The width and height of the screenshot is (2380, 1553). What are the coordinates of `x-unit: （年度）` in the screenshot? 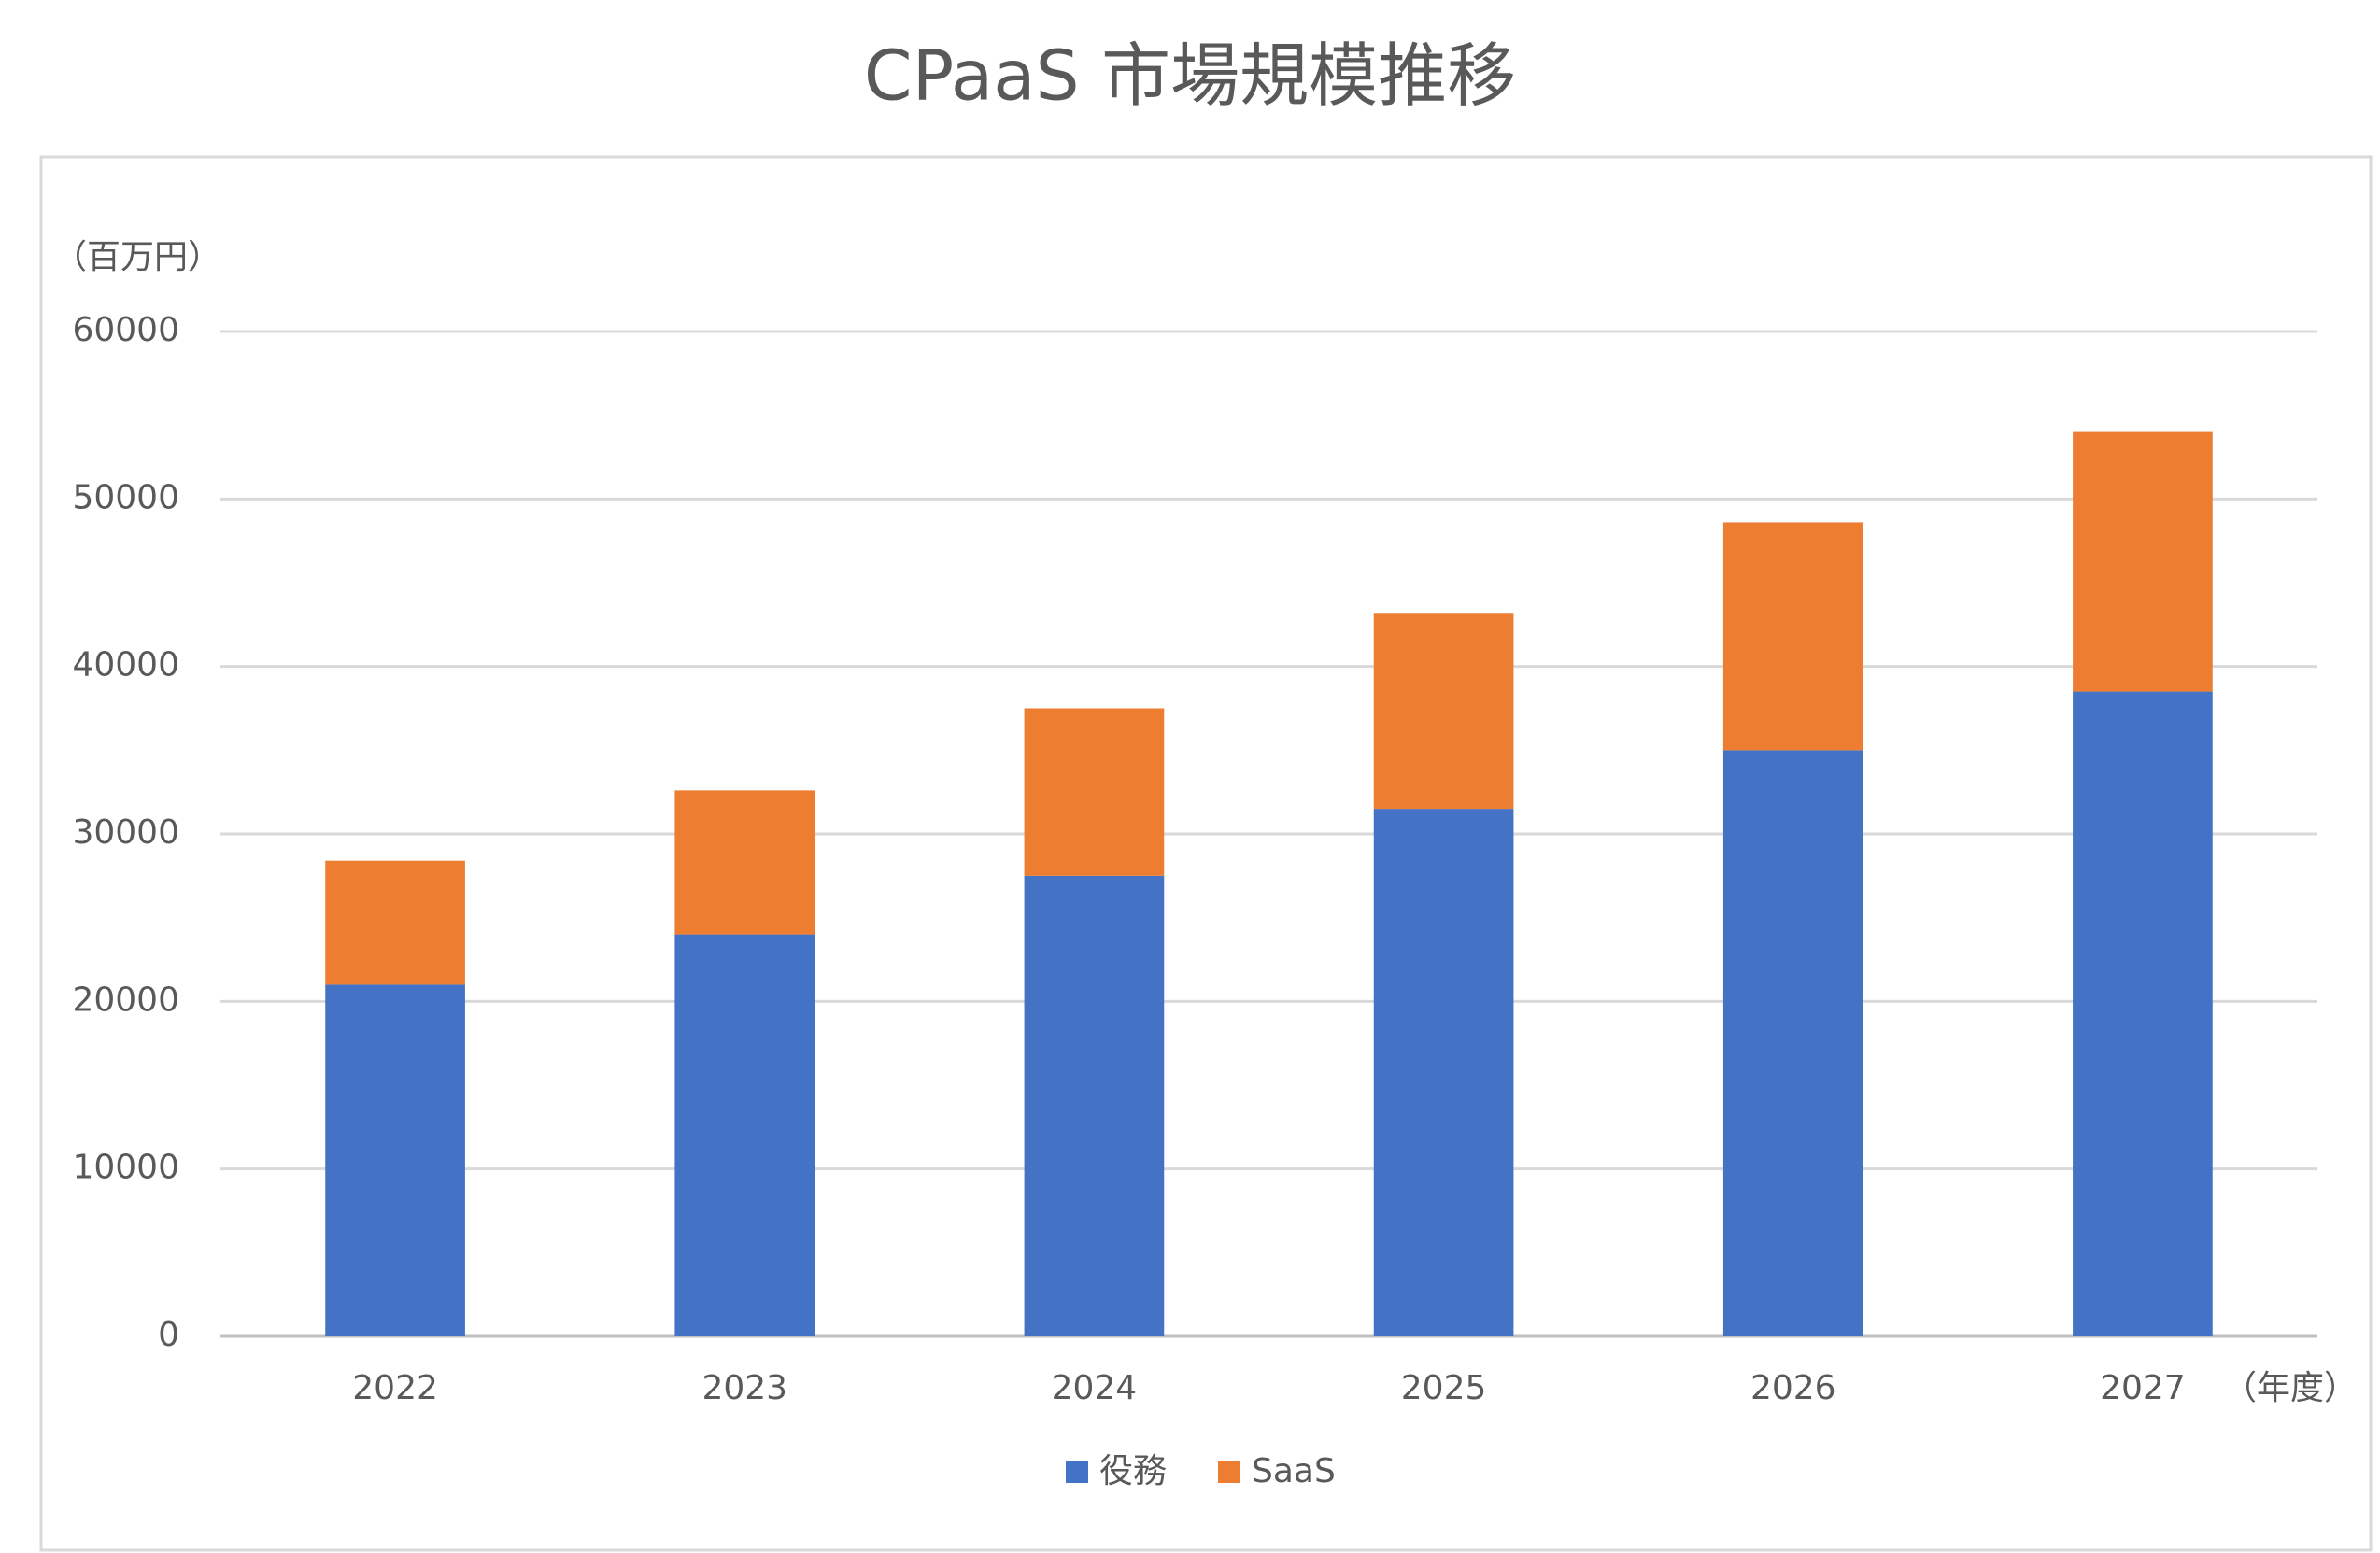 It's located at (2290, 1388).